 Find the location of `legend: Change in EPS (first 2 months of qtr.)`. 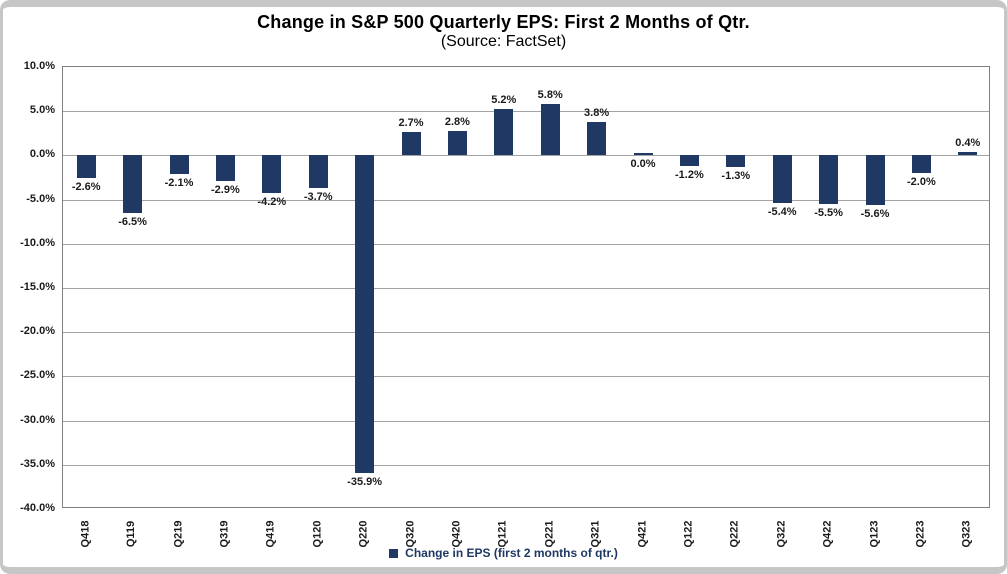

legend: Change in EPS (first 2 months of qtr.) is located at coordinates (503, 553).